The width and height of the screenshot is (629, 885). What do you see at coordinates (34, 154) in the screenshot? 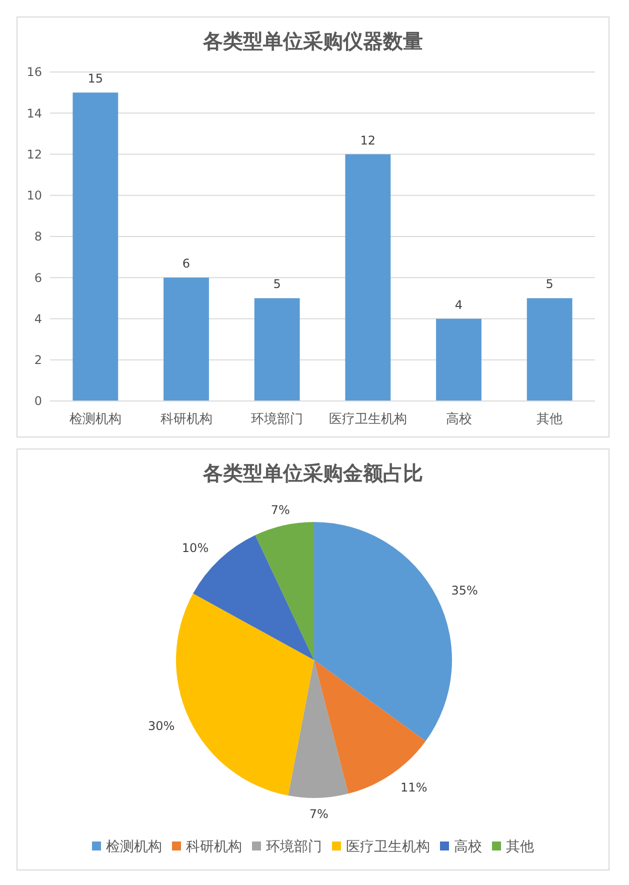
I see `y-tick-label: 12` at bounding box center [34, 154].